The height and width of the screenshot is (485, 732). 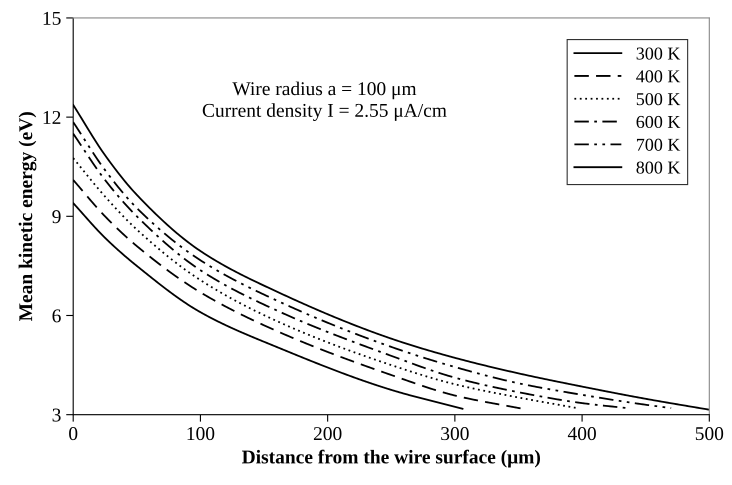 What do you see at coordinates (56, 415) in the screenshot?
I see `y-tick-label: 3` at bounding box center [56, 415].